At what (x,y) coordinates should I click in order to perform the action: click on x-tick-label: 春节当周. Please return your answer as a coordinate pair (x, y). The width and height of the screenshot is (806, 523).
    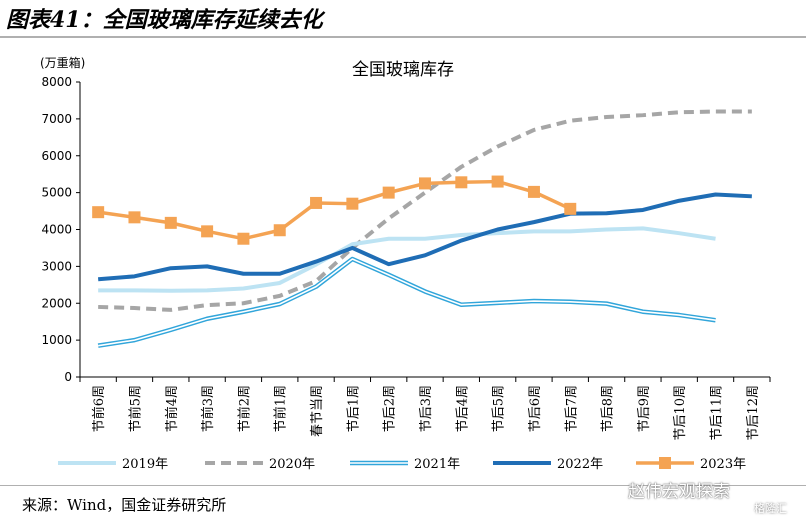
    Looking at the image, I should click on (317, 411).